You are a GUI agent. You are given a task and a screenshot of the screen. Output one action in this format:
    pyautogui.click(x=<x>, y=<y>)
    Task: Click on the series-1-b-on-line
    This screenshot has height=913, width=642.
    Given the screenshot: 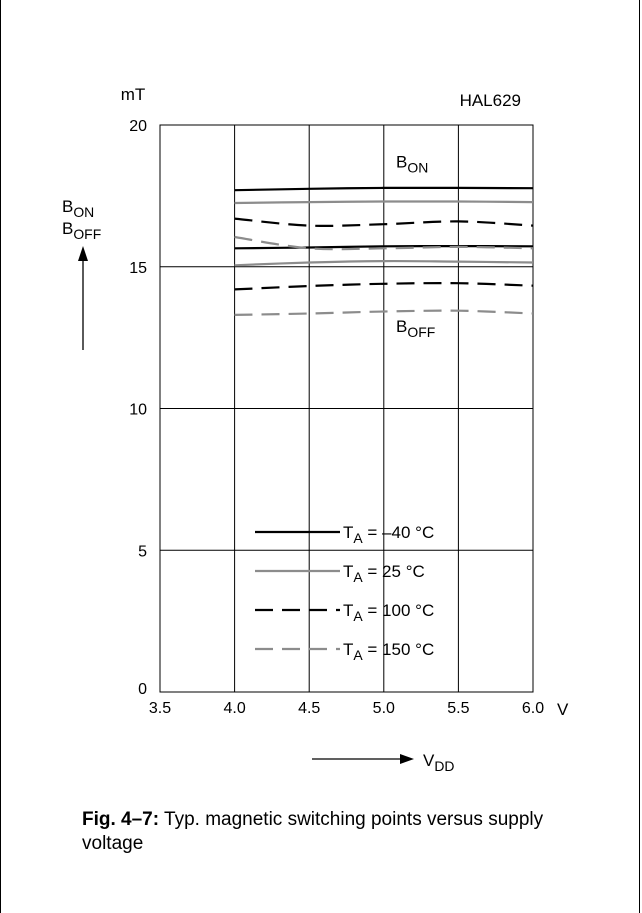 What is the action you would take?
    pyautogui.click(x=384, y=202)
    